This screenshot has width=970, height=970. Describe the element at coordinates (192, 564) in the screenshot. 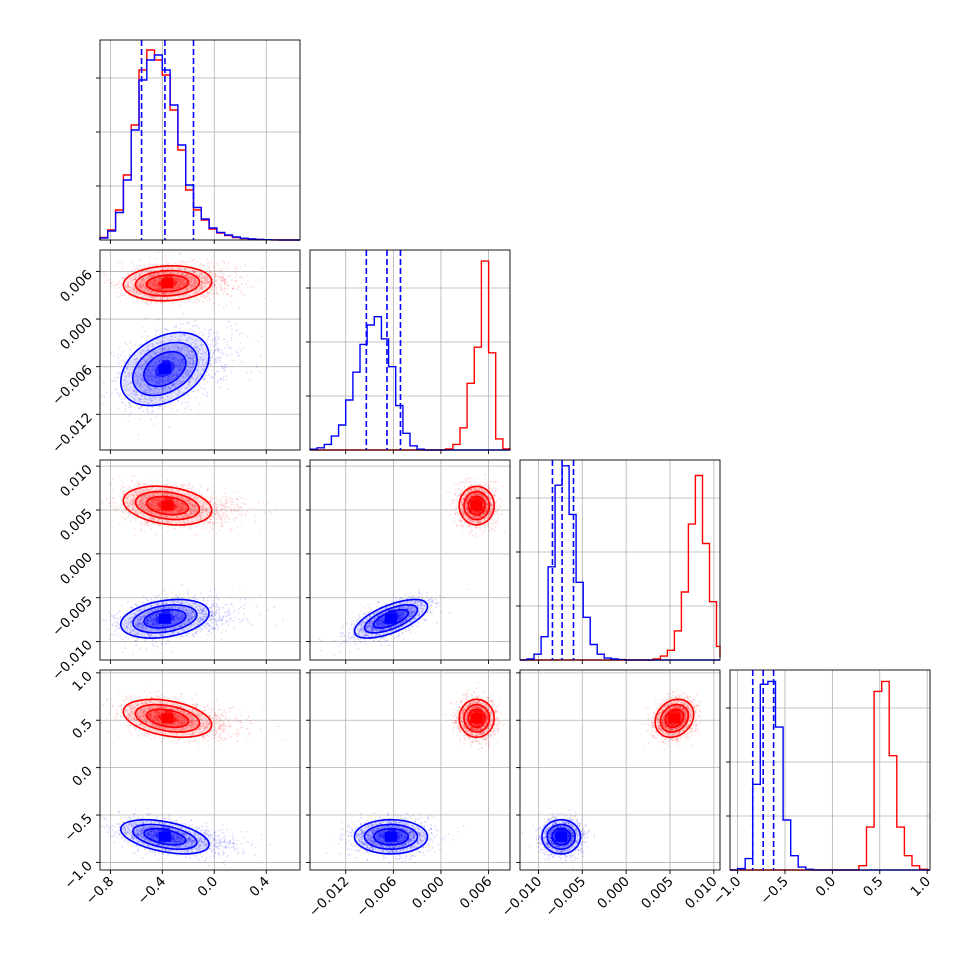

I see `panel-content` at that location.